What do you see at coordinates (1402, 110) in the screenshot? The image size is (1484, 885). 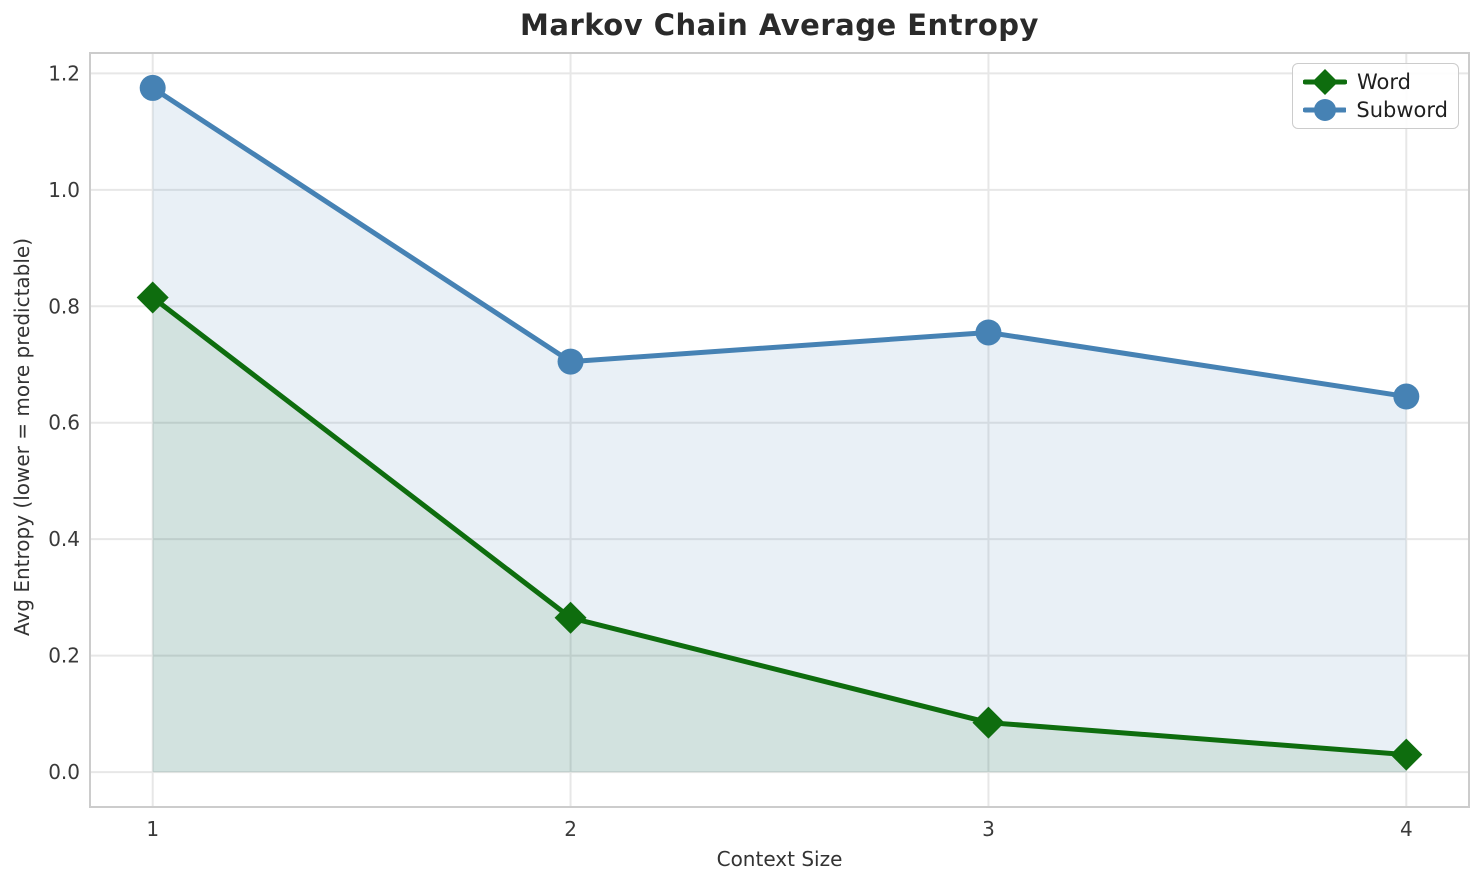 I see `legend-label-subword: Subword` at bounding box center [1402, 110].